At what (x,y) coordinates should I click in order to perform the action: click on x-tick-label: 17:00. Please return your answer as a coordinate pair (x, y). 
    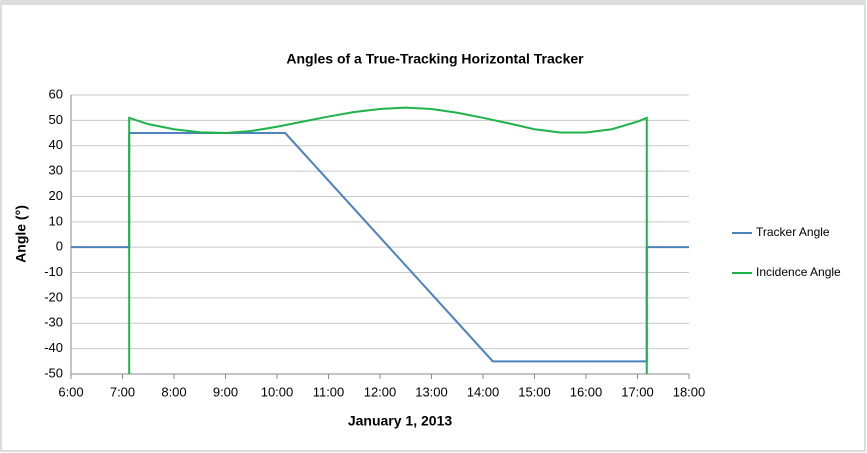
    Looking at the image, I should click on (637, 391).